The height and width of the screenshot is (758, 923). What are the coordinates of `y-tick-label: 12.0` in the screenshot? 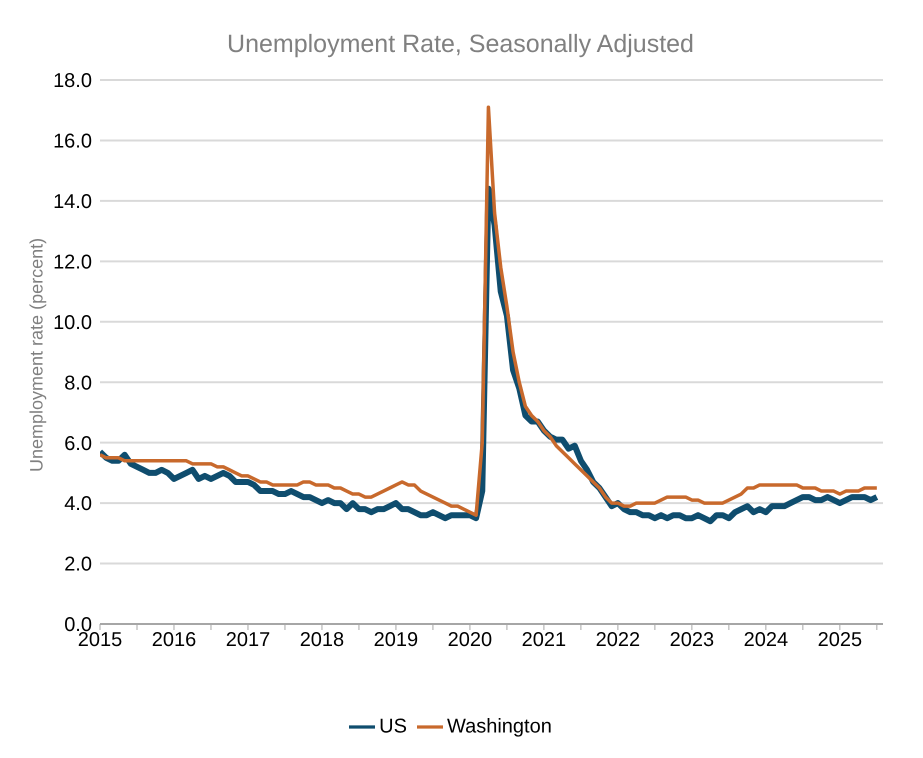 It's located at (72, 262).